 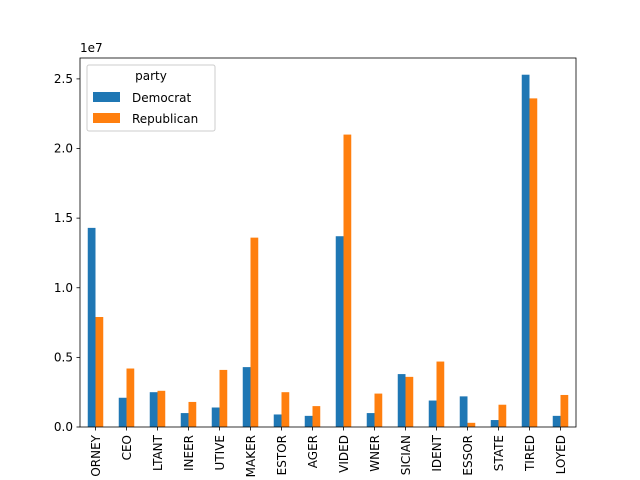 What do you see at coordinates (130, 397) in the screenshot?
I see `bar-republican-ceo` at bounding box center [130, 397].